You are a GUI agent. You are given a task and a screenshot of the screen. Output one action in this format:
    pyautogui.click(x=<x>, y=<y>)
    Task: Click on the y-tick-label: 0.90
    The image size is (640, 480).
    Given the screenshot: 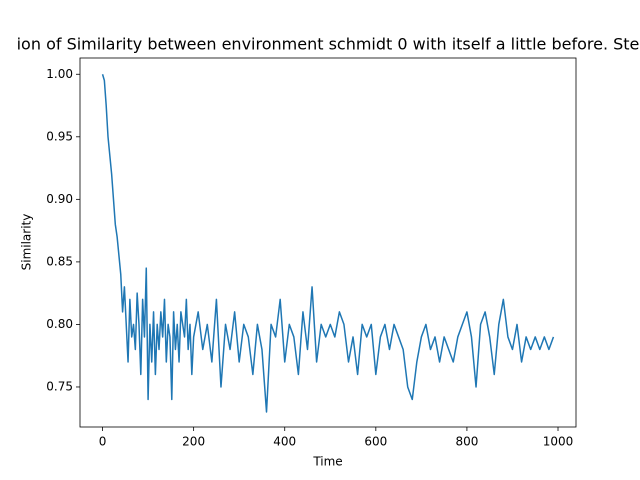 What is the action you would take?
    pyautogui.click(x=59, y=199)
    